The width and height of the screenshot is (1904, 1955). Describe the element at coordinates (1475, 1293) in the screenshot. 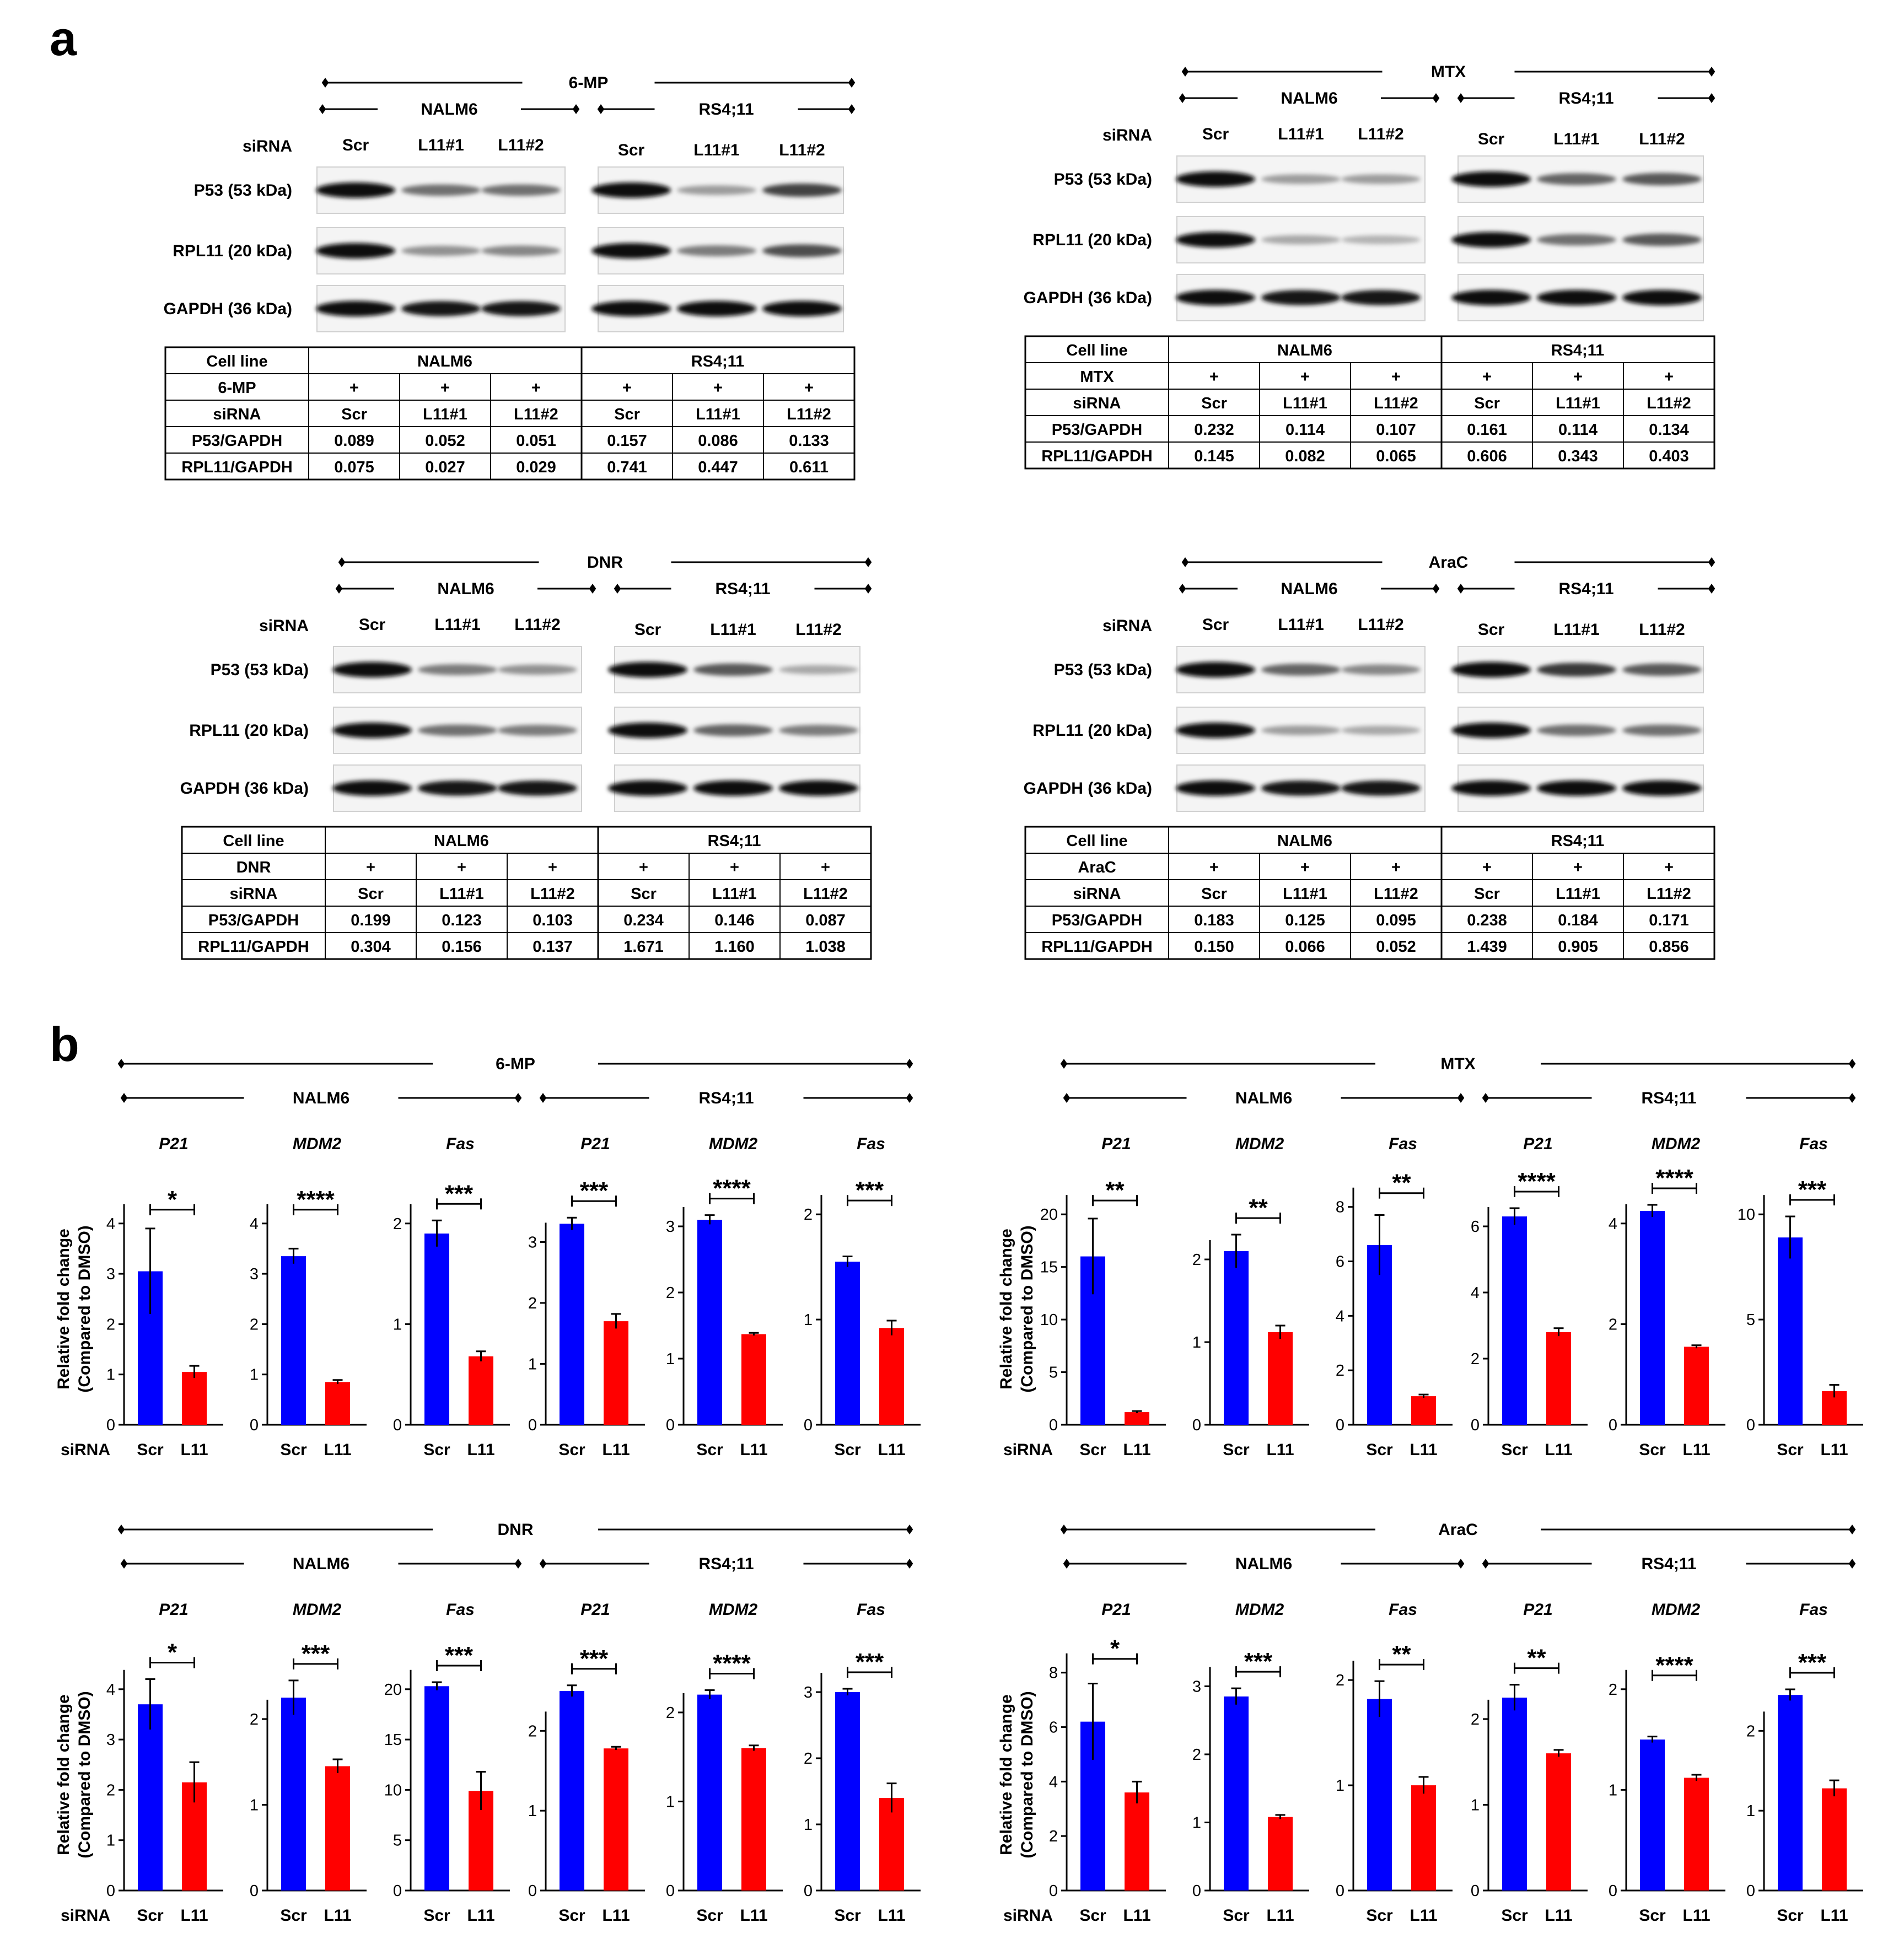

I see `y-tick-label: 4` at that location.